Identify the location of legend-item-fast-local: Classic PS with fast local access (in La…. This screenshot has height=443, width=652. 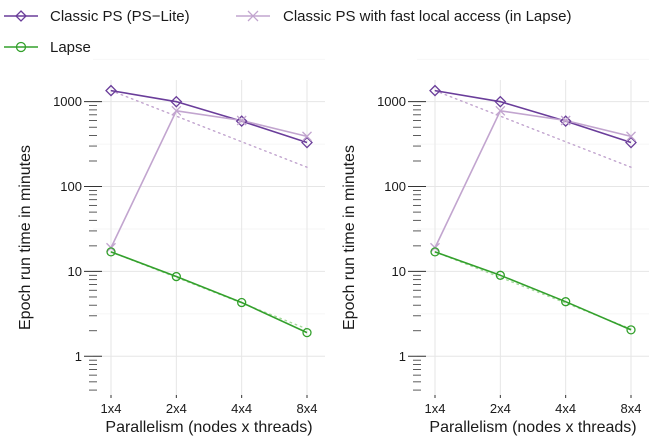
(403, 16).